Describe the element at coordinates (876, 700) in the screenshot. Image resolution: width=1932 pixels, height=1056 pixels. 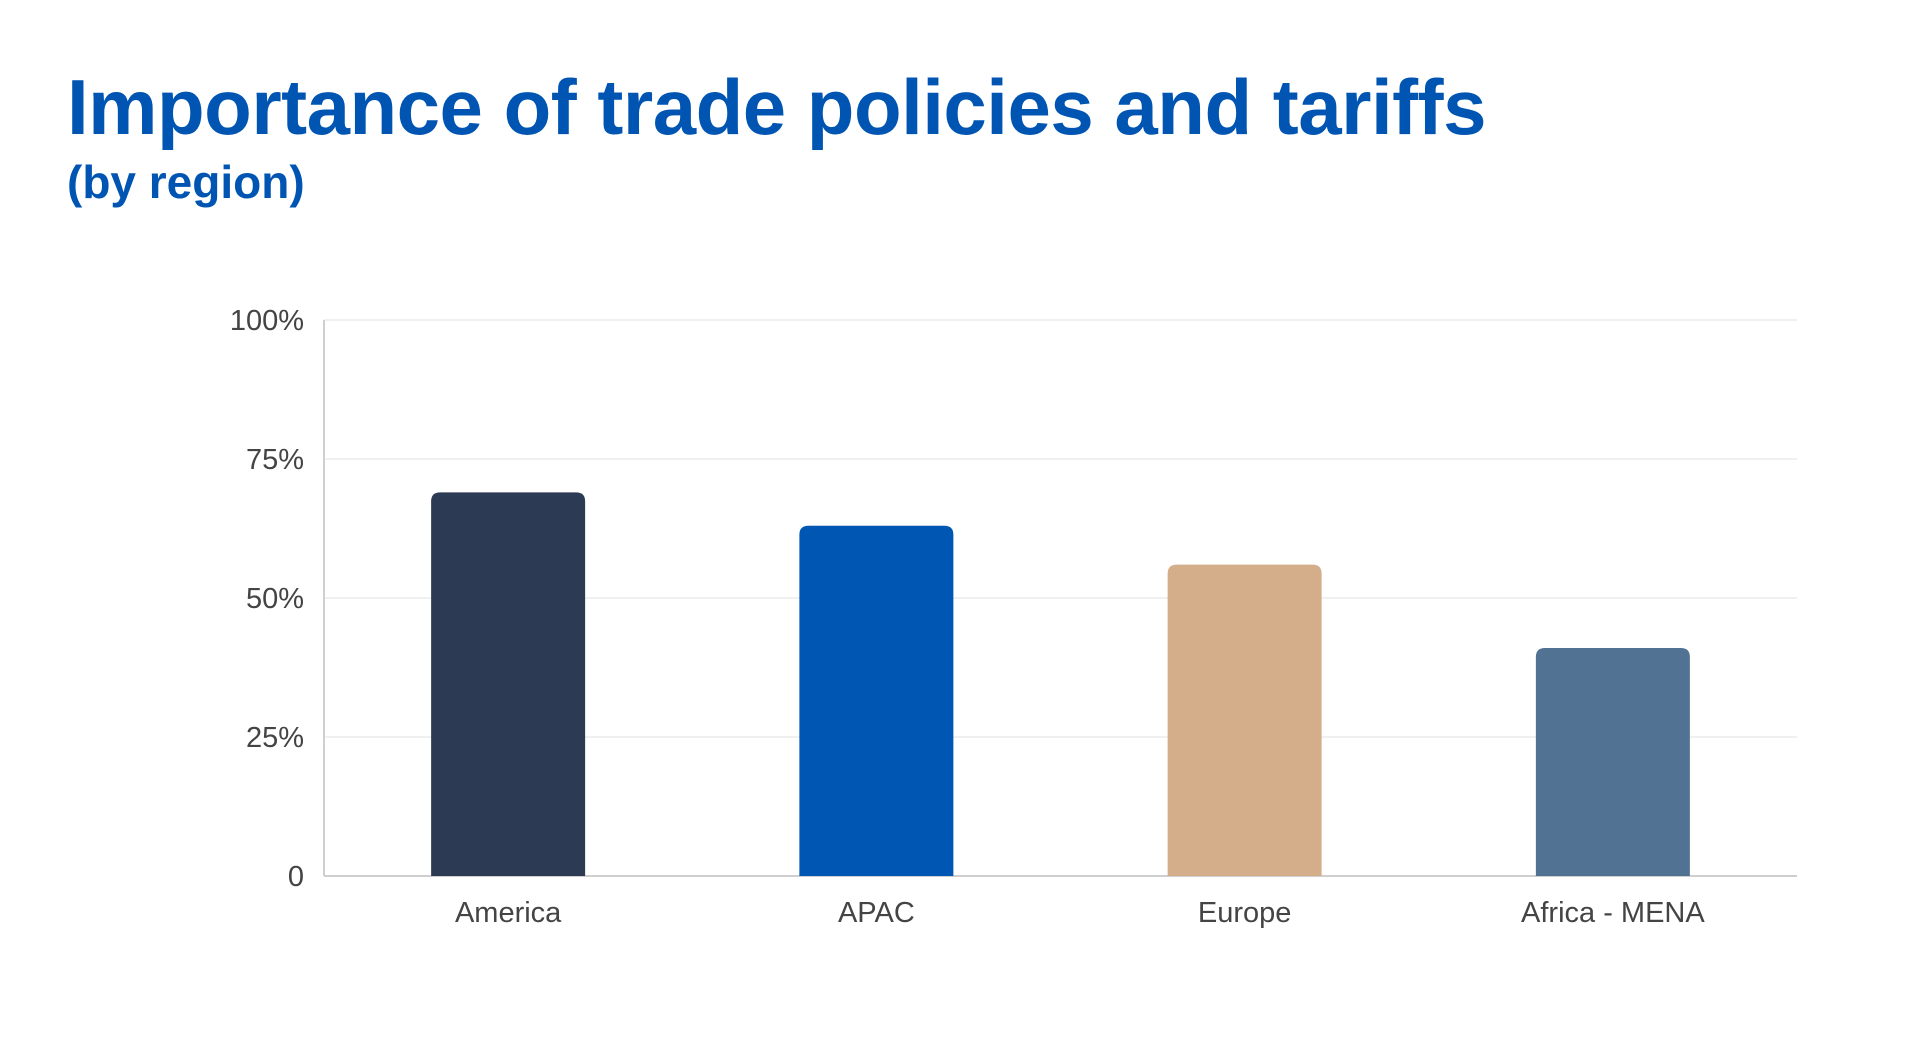
I see `bar-apac` at that location.